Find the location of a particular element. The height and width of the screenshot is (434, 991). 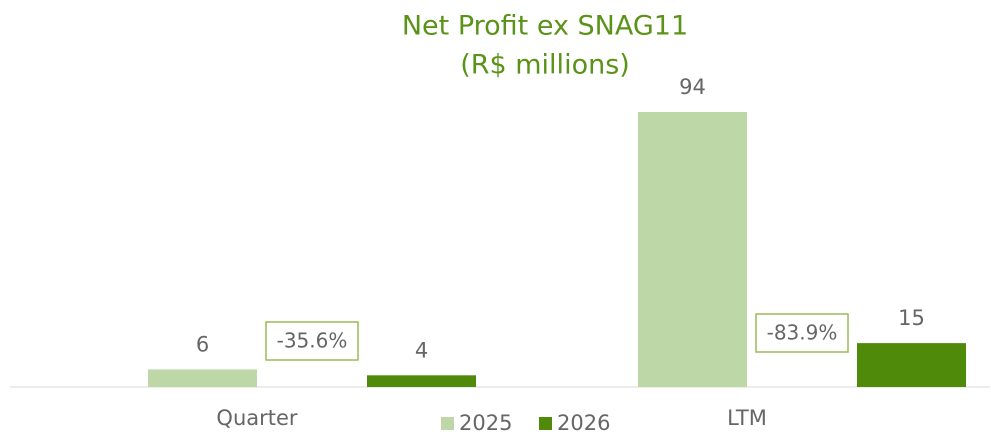

x-tick-label: LTM is located at coordinates (747, 418).